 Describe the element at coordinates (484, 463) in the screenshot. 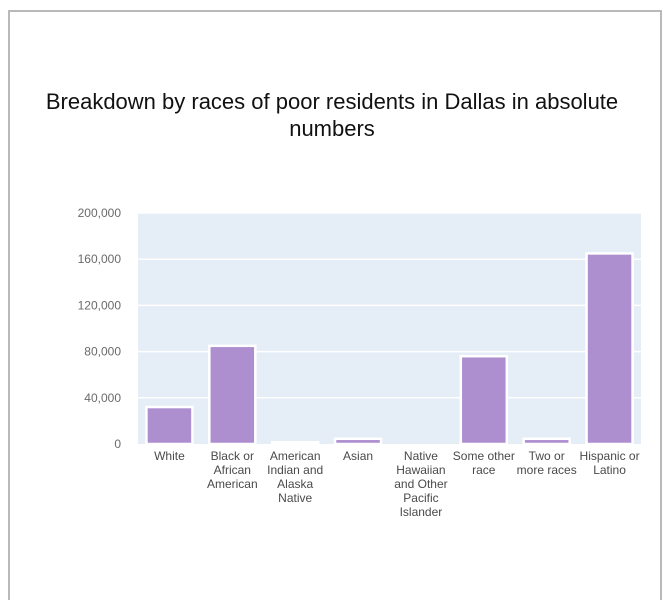

I see `x-tick-label: Some other race` at that location.